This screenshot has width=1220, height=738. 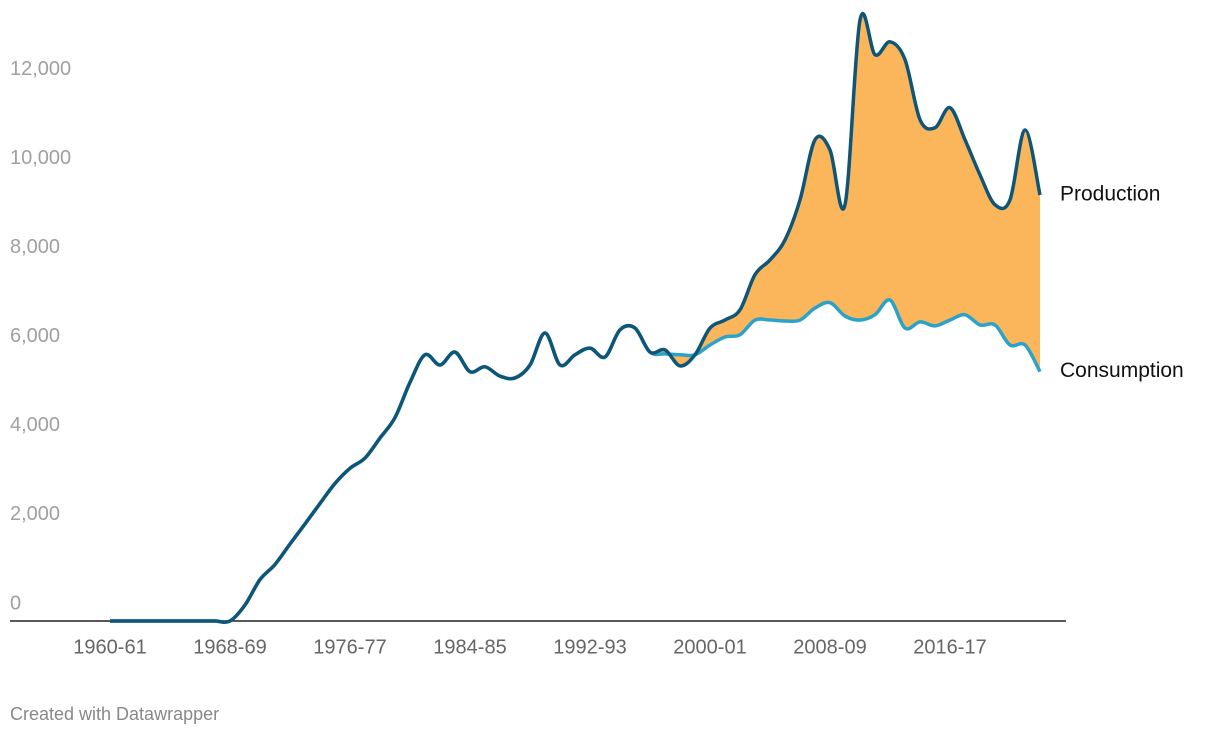 I want to click on x-tick-label: 1992-93, so click(x=589, y=647).